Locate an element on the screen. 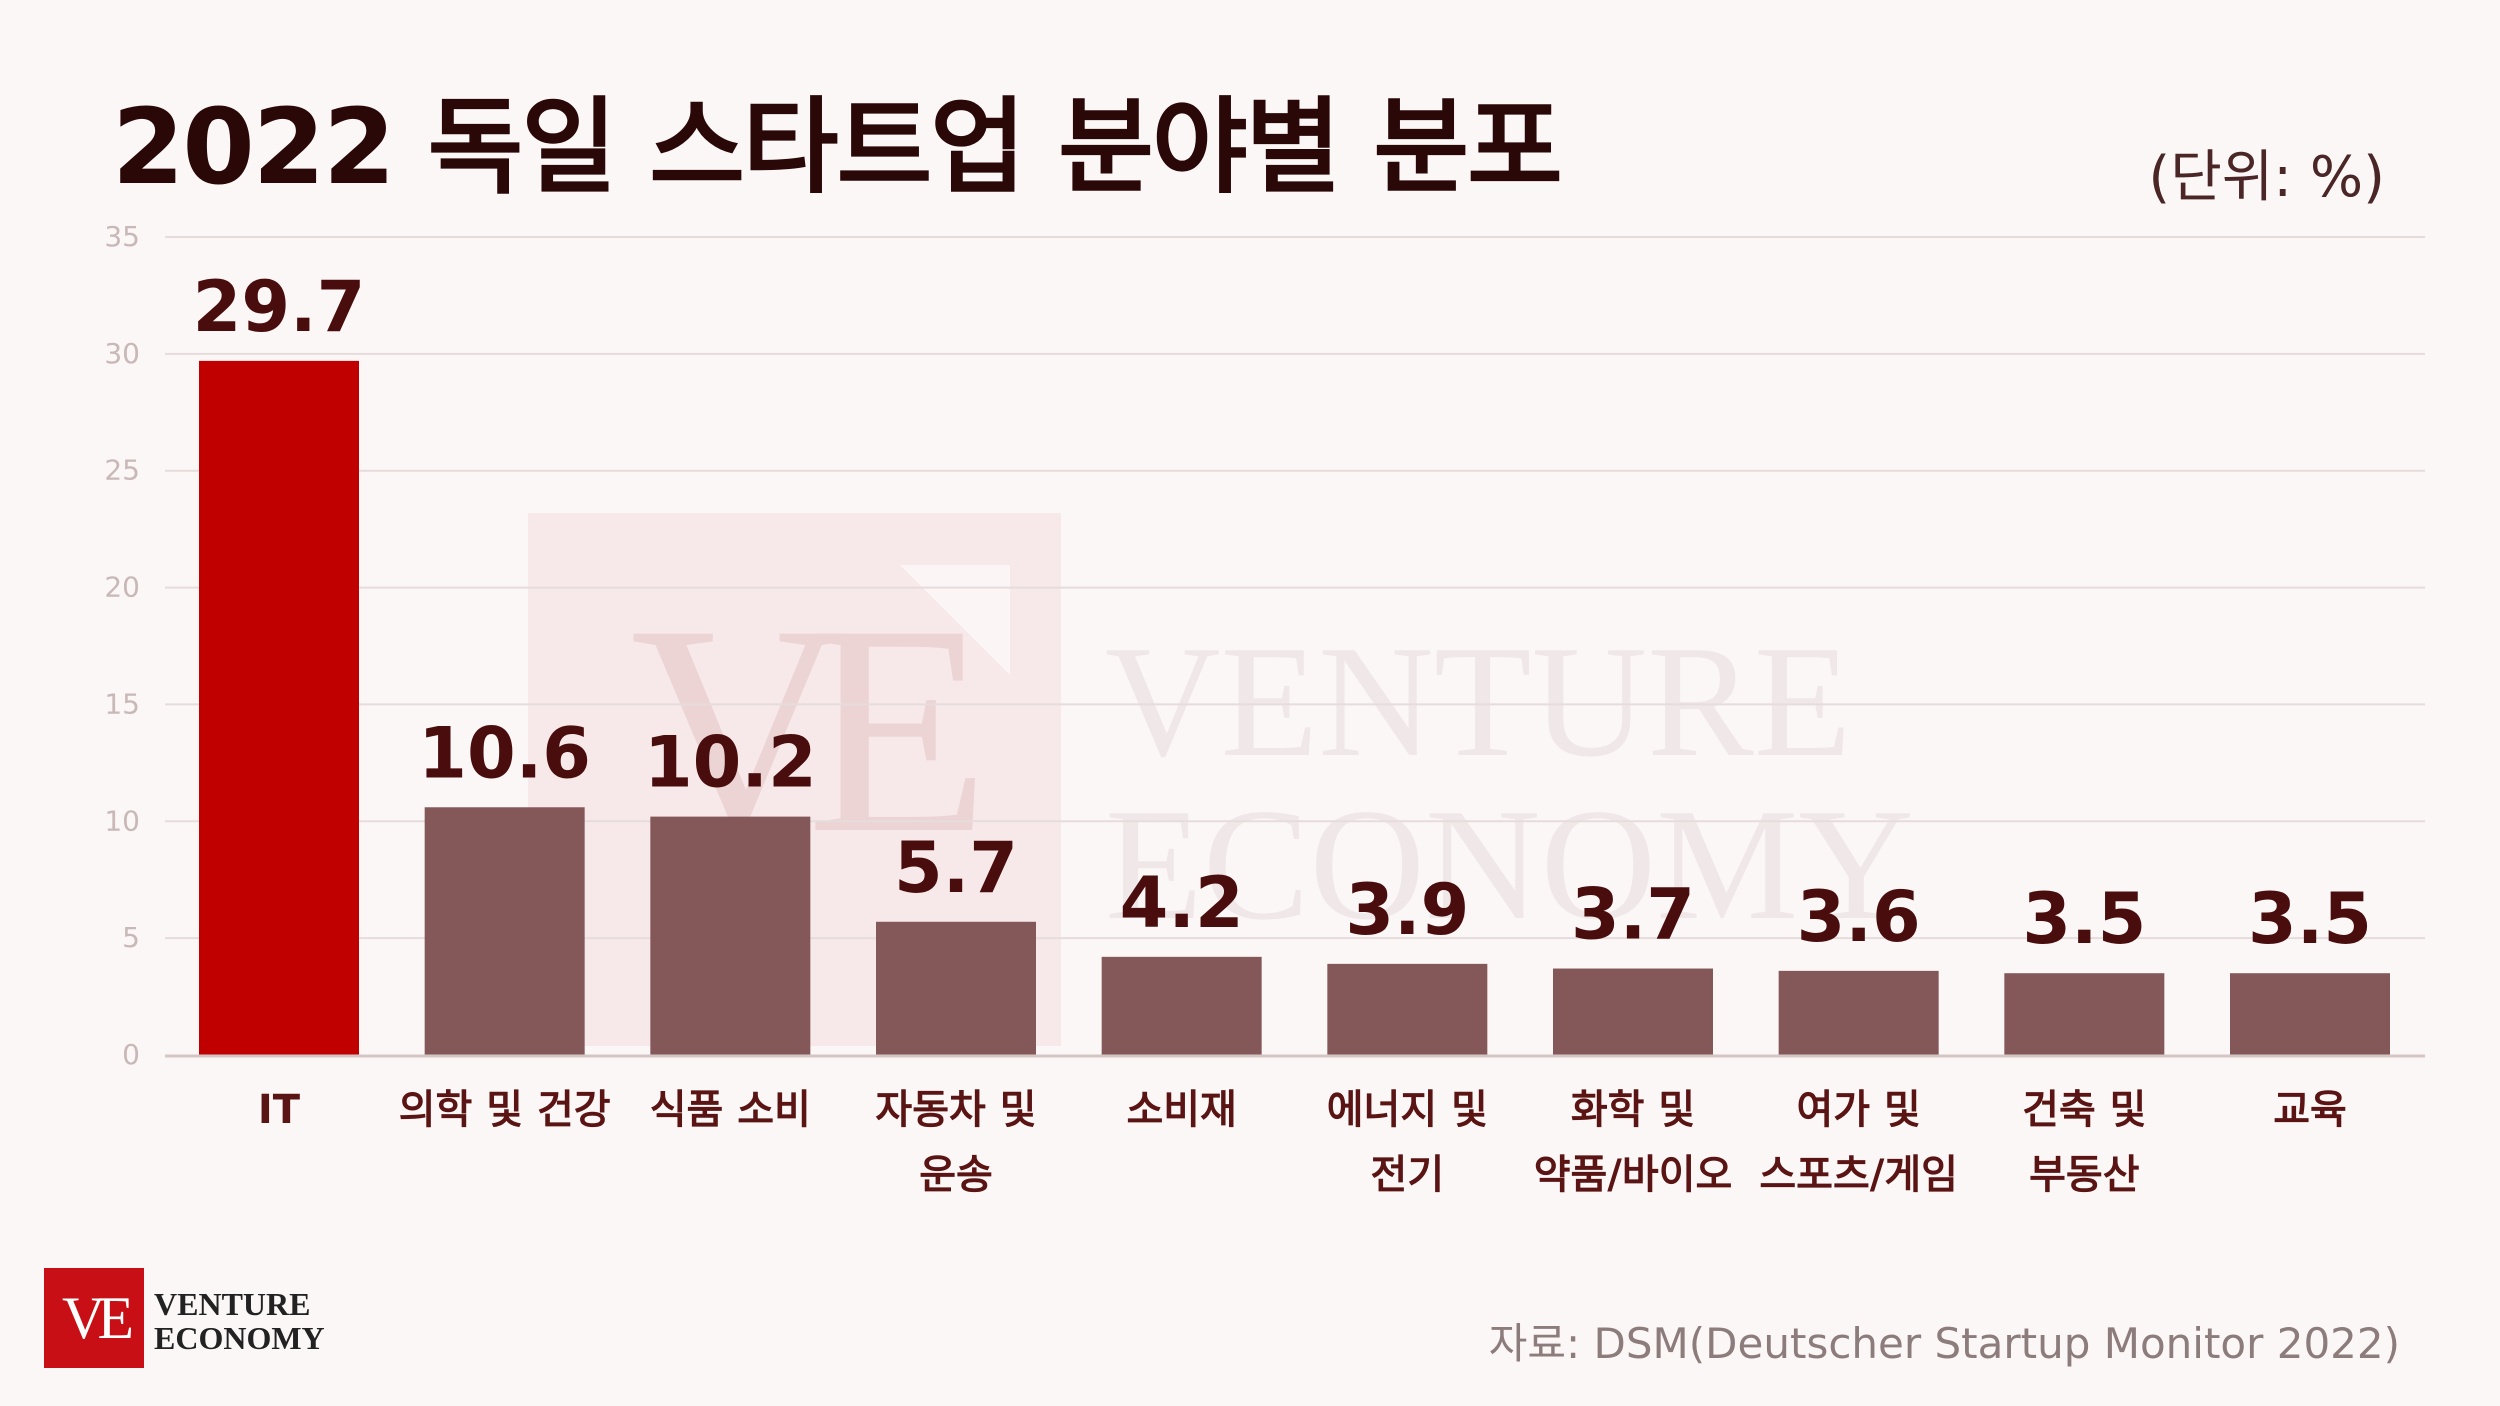 Image resolution: width=2500 pixels, height=1406 pixels. logo-mark: VE is located at coordinates (98, 1318).